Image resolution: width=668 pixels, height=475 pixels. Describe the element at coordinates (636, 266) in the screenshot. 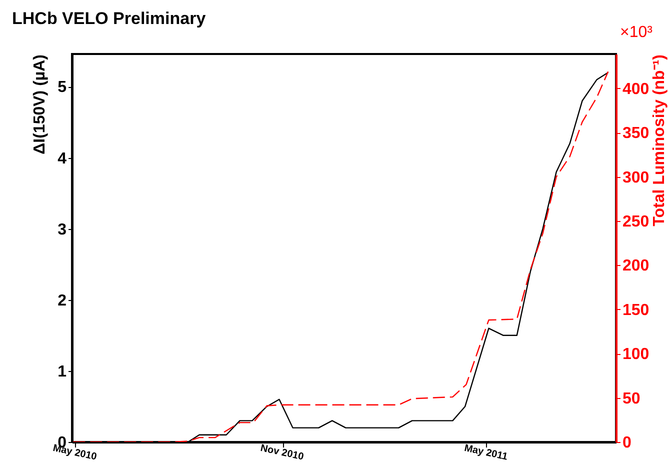

I see `y2-tick-label: 200` at that location.